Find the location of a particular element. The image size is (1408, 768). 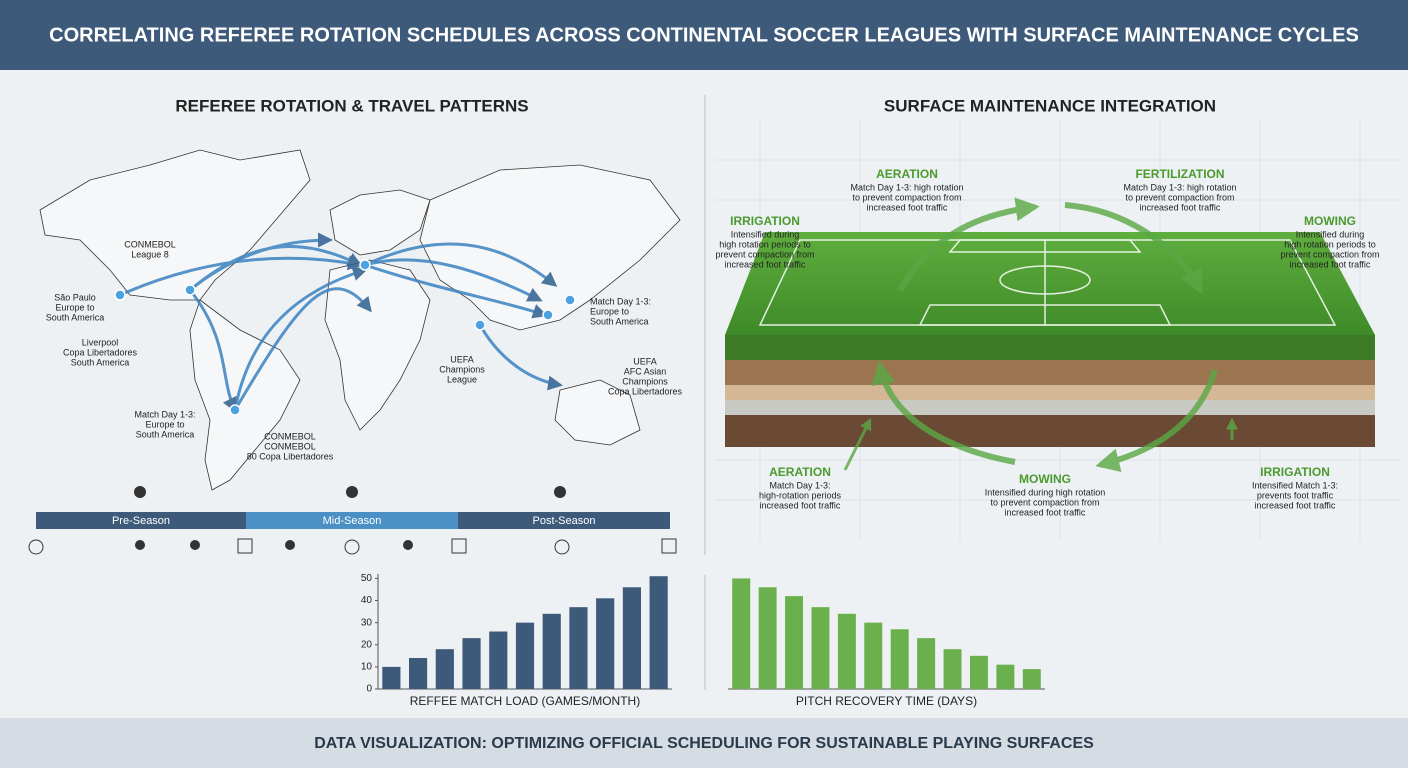

timeline-label: Pre-Season is located at coordinates (141, 521).